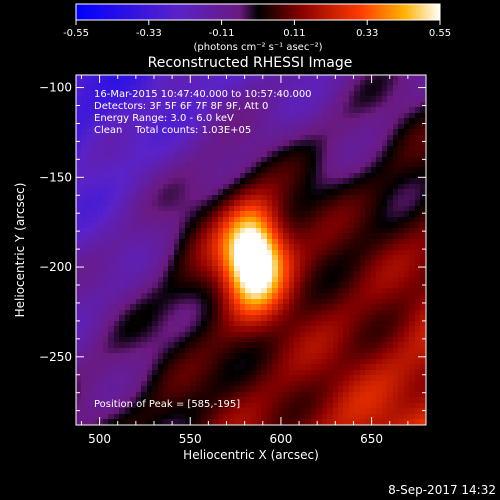 This screenshot has width=500, height=500. I want to click on x-tick-label: 500, so click(99, 439).